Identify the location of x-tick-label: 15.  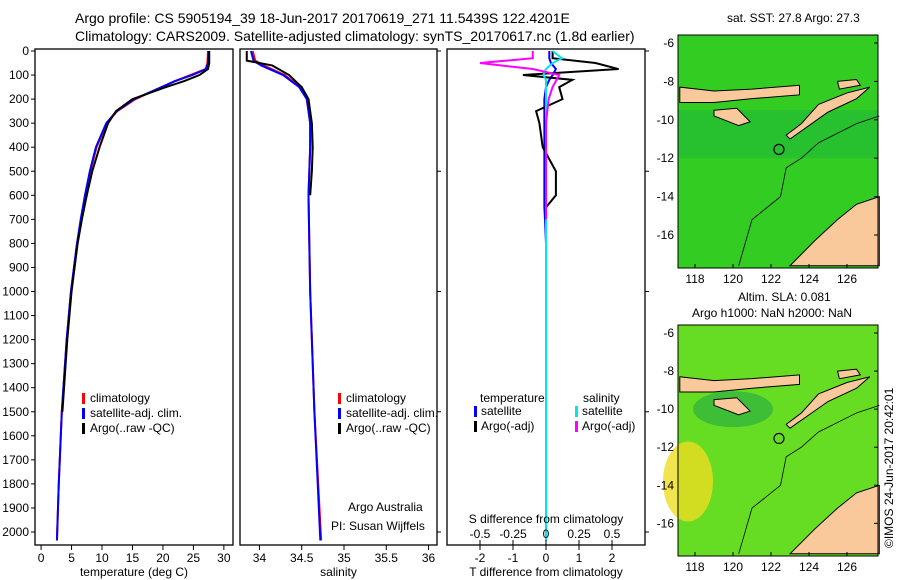
(133, 558).